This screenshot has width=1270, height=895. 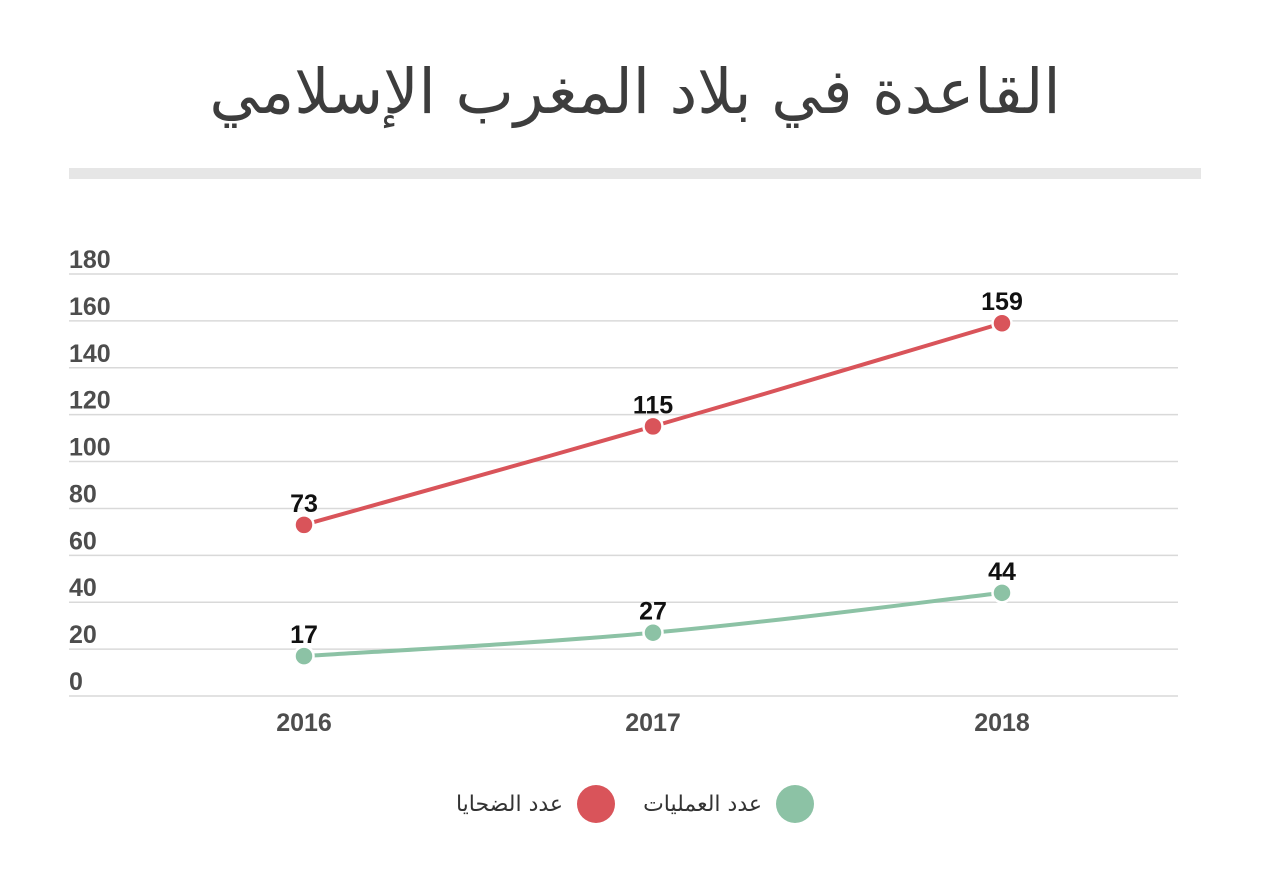 I want to click on legend-label-casualties: عدد الضحايا, so click(x=509, y=804).